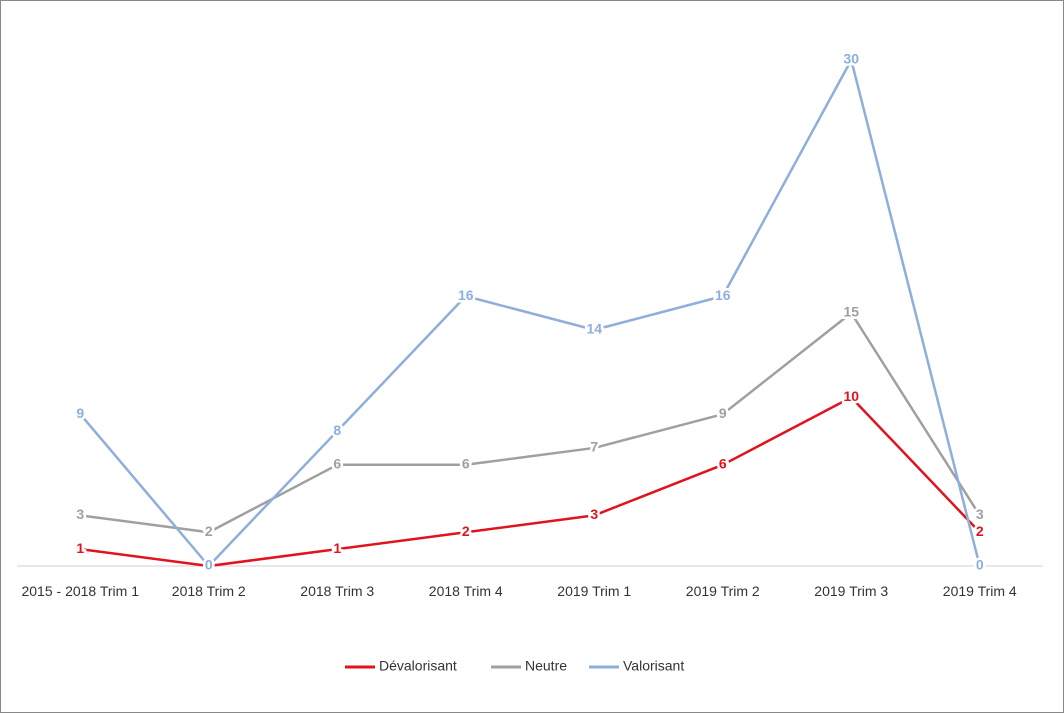  I want to click on x-tick-label: 2018 Trim 4, so click(465, 591).